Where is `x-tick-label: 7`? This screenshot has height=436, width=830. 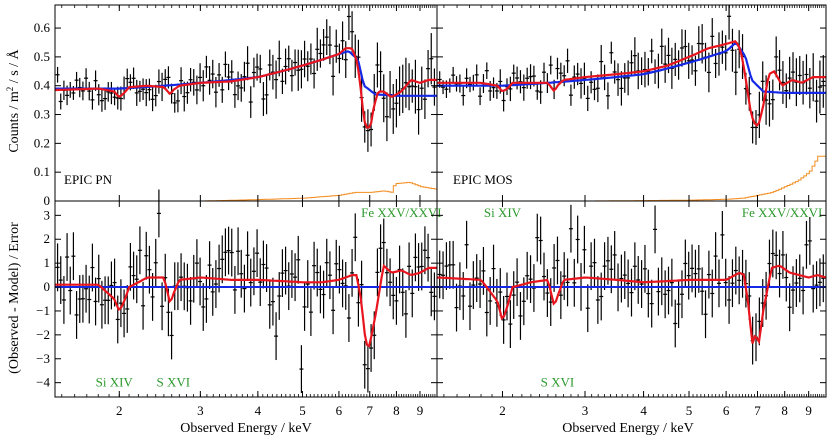 x-tick-label: 7 is located at coordinates (757, 410).